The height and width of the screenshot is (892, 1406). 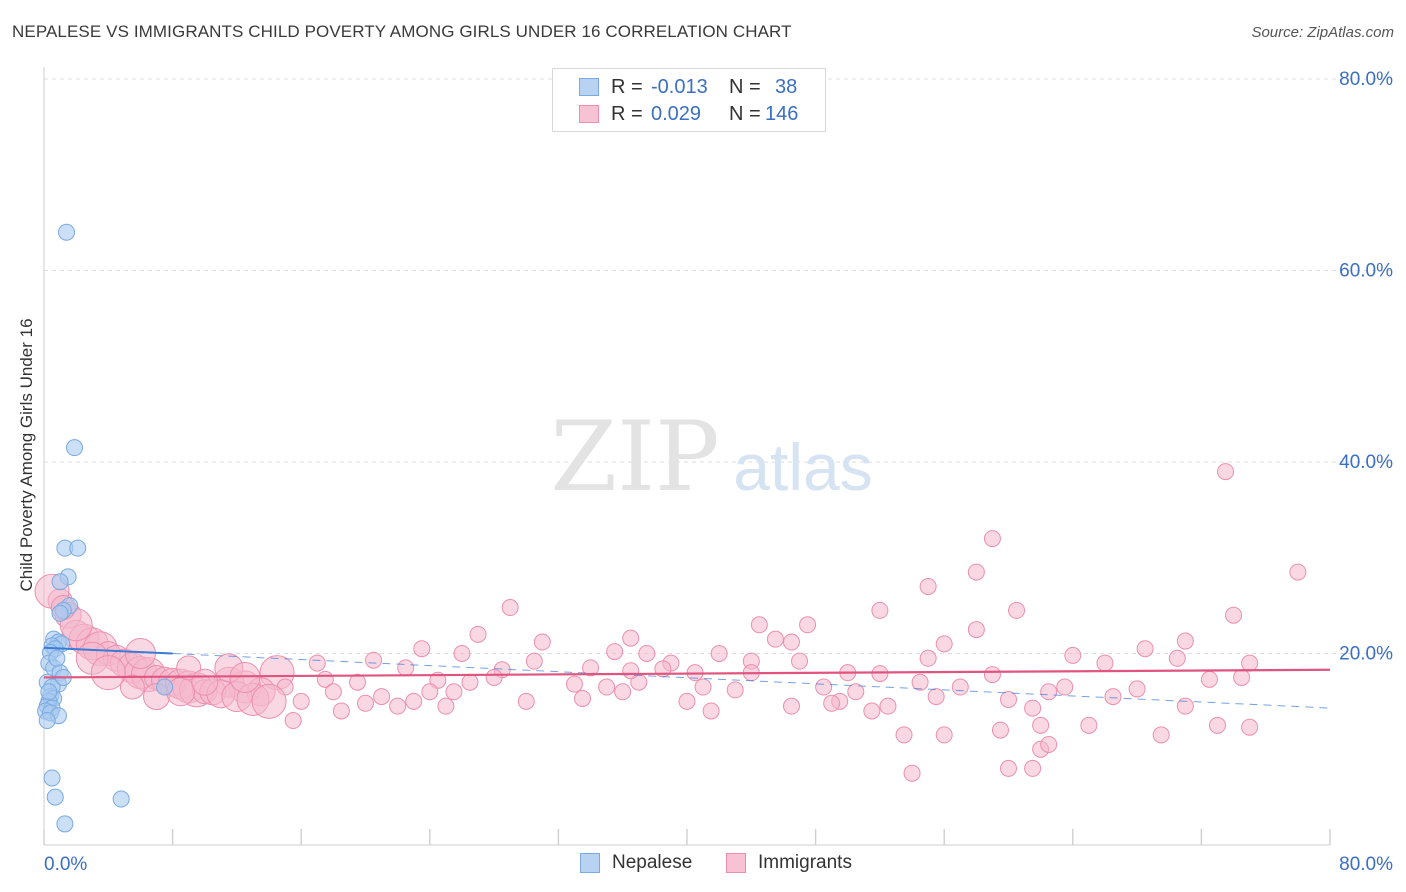 I want to click on y-tick-label: 80.0%, so click(x=1366, y=79).